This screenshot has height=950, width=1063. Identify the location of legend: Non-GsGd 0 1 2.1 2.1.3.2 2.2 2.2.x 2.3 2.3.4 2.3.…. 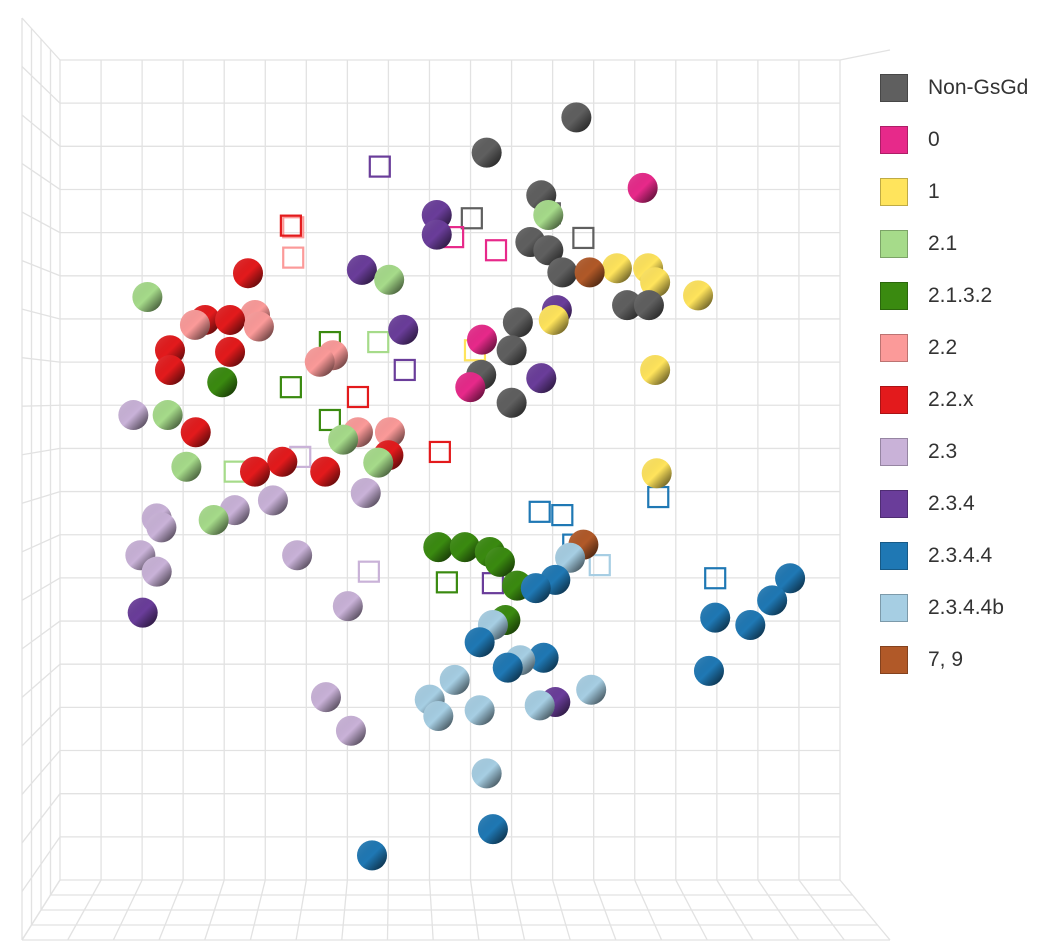
(954, 374).